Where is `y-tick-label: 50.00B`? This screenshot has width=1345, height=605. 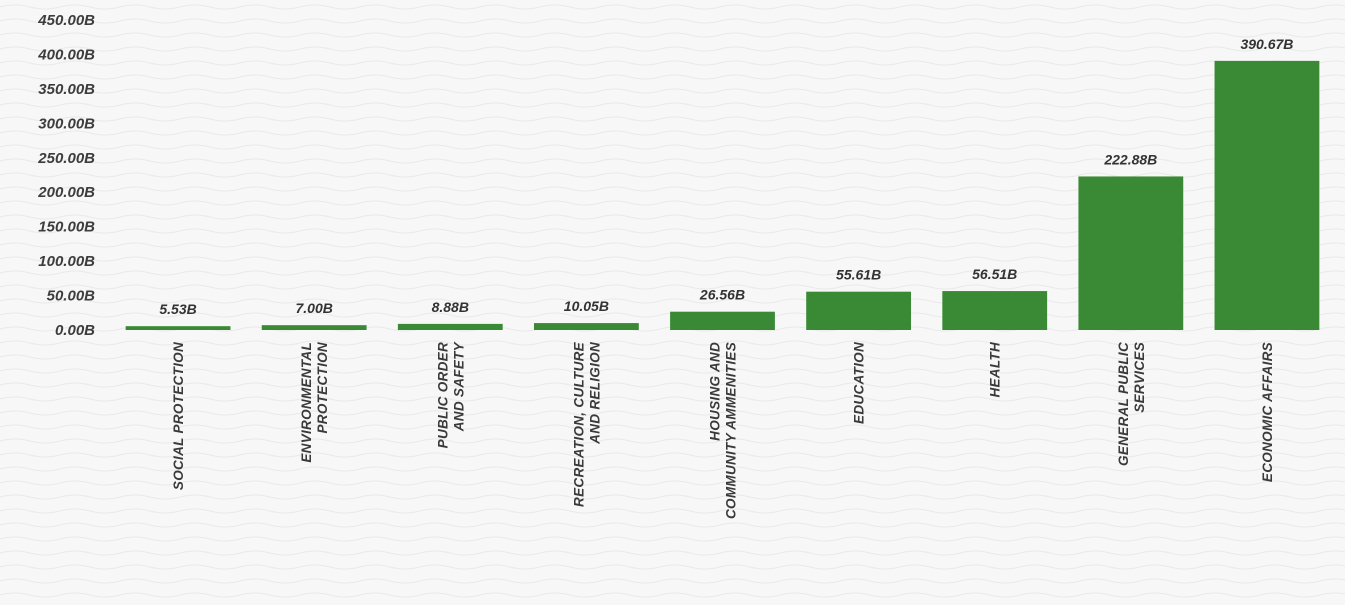 y-tick-label: 50.00B is located at coordinates (71, 296).